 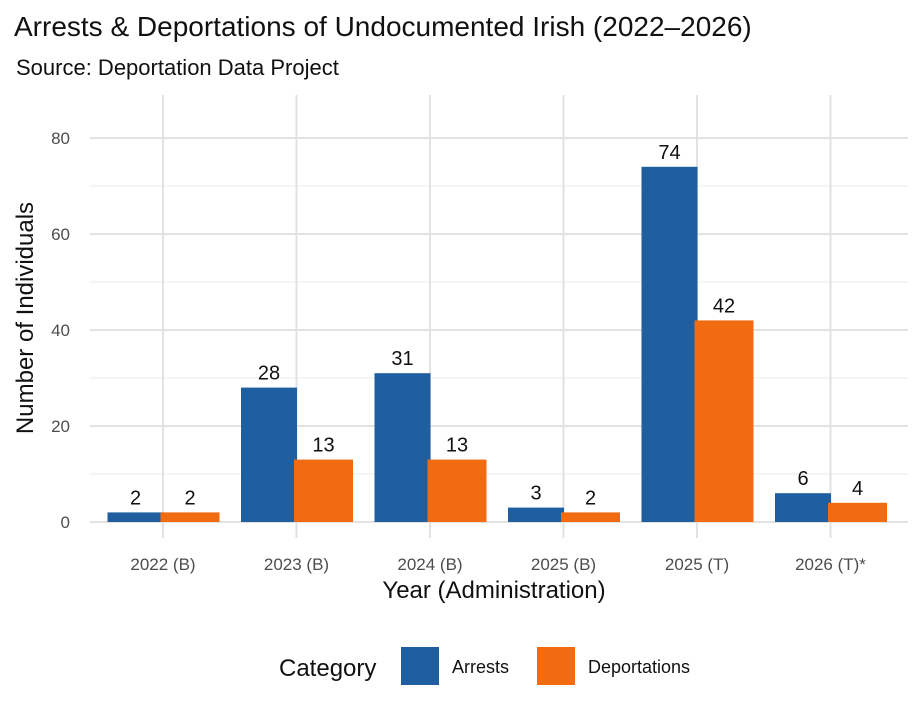 What do you see at coordinates (857, 489) in the screenshot?
I see `bar-value-label: 4` at bounding box center [857, 489].